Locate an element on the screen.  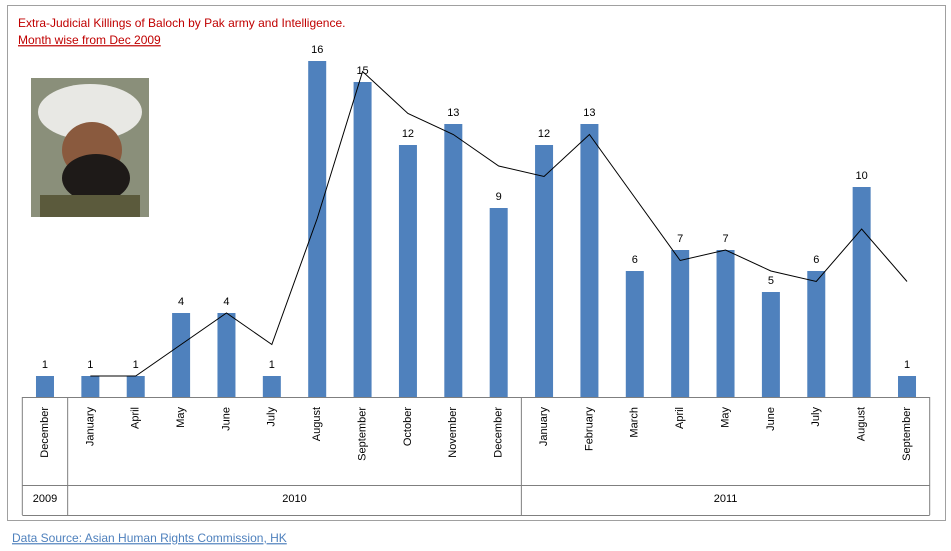
value-label: 9 is located at coordinates (499, 197).